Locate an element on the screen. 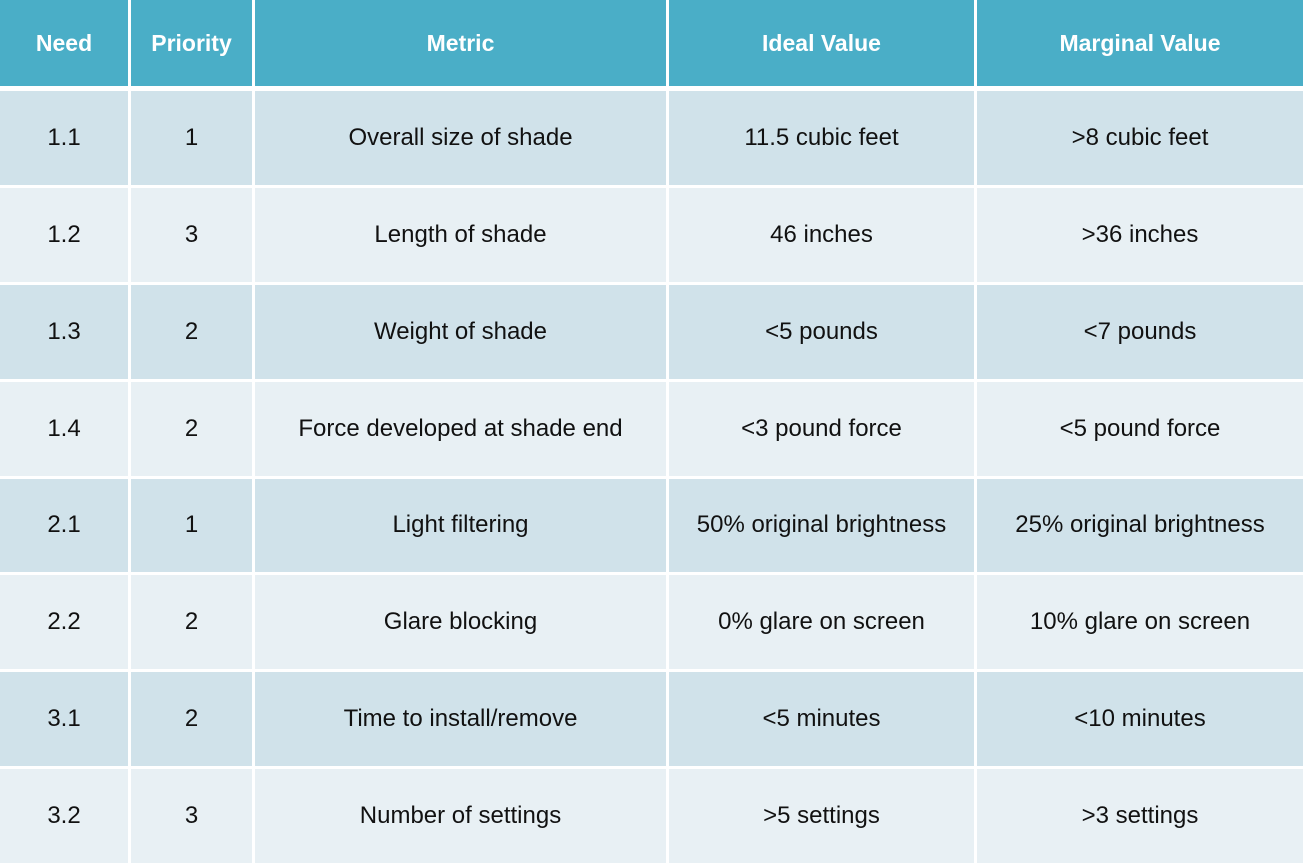 This screenshot has width=1303, height=863. cell-need: 2.2 is located at coordinates (65, 624).